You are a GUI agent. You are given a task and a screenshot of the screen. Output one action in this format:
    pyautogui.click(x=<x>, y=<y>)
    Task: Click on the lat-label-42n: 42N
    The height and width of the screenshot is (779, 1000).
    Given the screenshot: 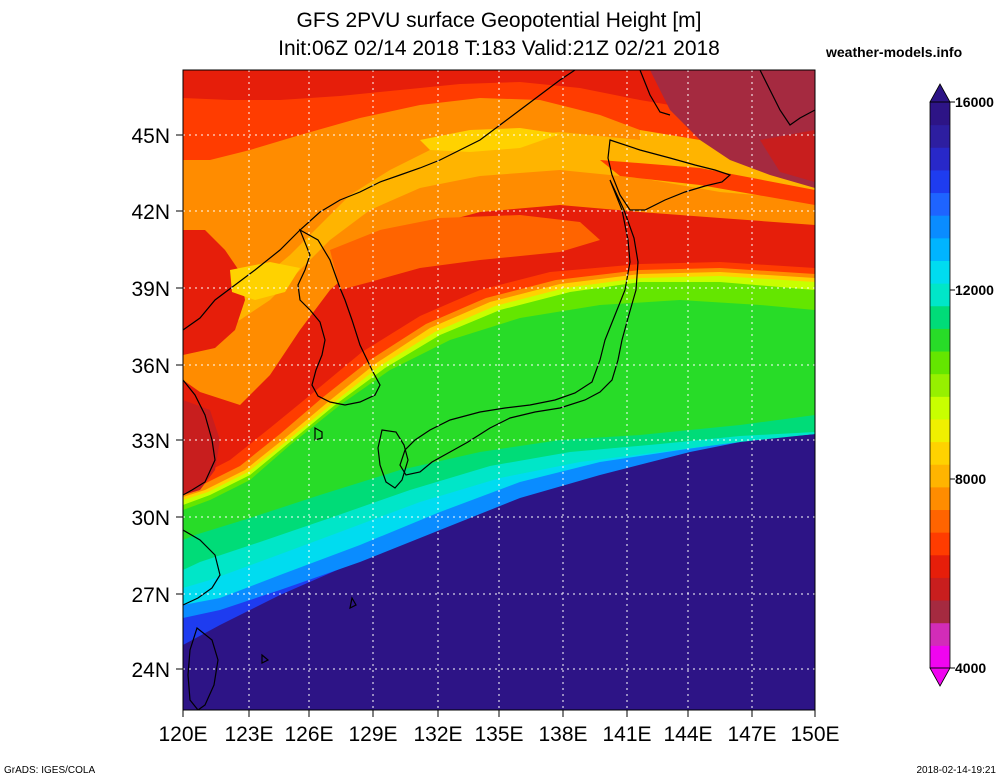 What is the action you would take?
    pyautogui.click(x=150, y=212)
    